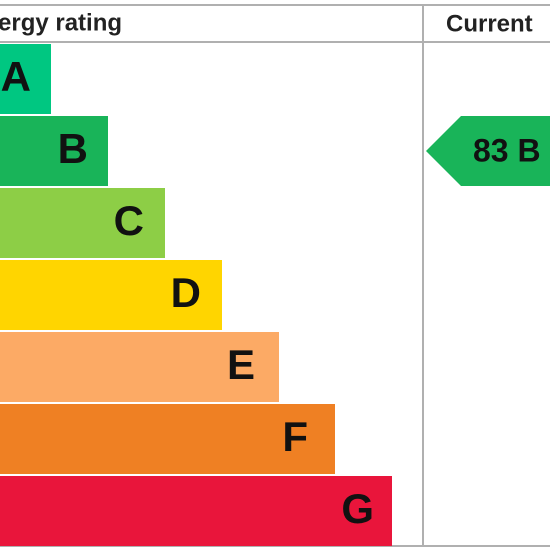 Image resolution: width=550 pixels, height=550 pixels. I want to click on band-label: G, so click(357, 508).